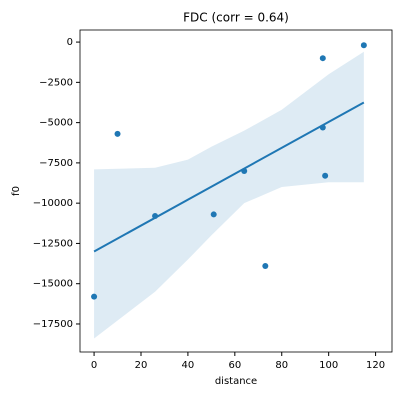 The image size is (400, 400). Describe the element at coordinates (234, 365) in the screenshot. I see `x-tick-label: 60` at that location.